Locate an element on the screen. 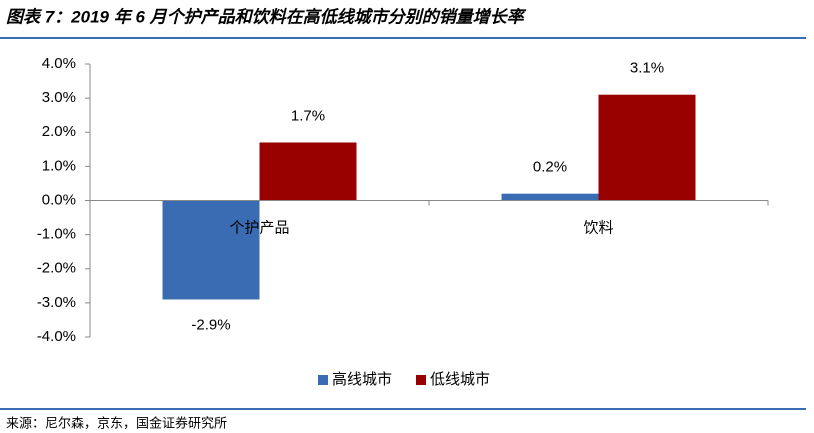  y-tick-label: -4.0% is located at coordinates (56, 336).